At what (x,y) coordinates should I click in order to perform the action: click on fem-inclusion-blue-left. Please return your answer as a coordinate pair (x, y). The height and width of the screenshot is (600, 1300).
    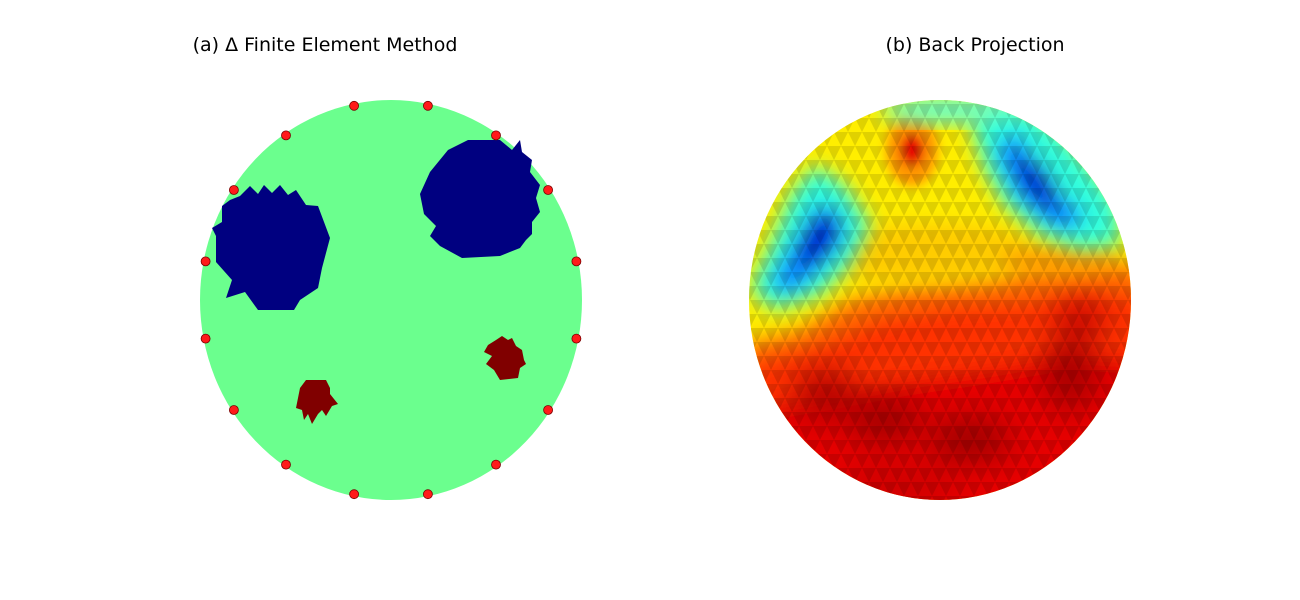
    Looking at the image, I should click on (271, 247).